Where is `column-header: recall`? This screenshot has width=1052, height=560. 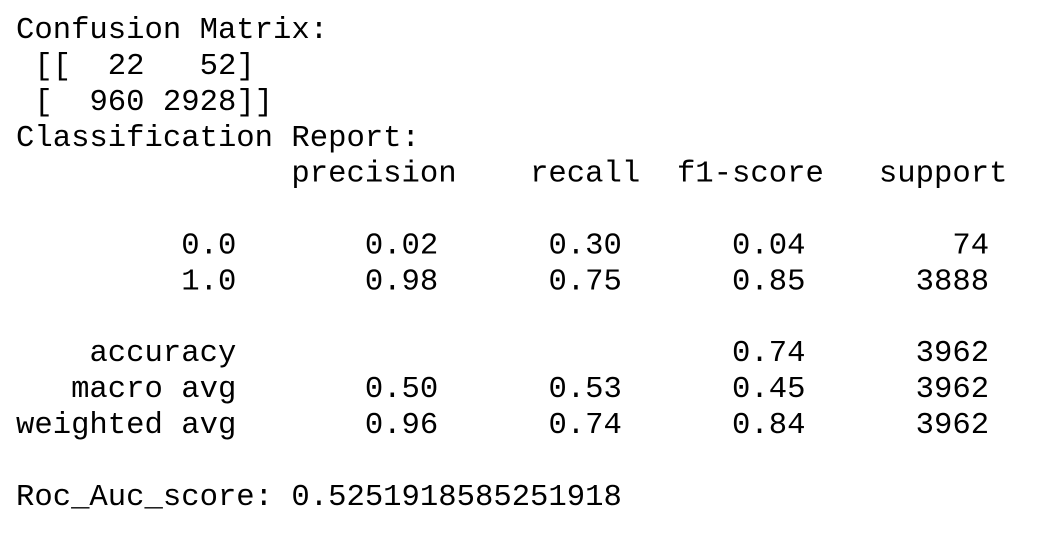
column-header: recall is located at coordinates (585, 175).